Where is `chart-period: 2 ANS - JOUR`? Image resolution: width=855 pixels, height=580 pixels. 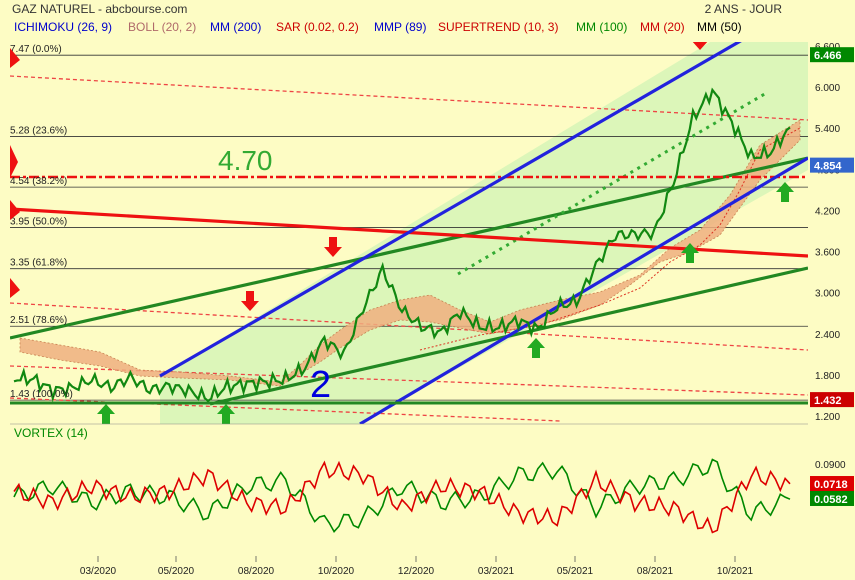 chart-period: 2 ANS - JOUR is located at coordinates (744, 9).